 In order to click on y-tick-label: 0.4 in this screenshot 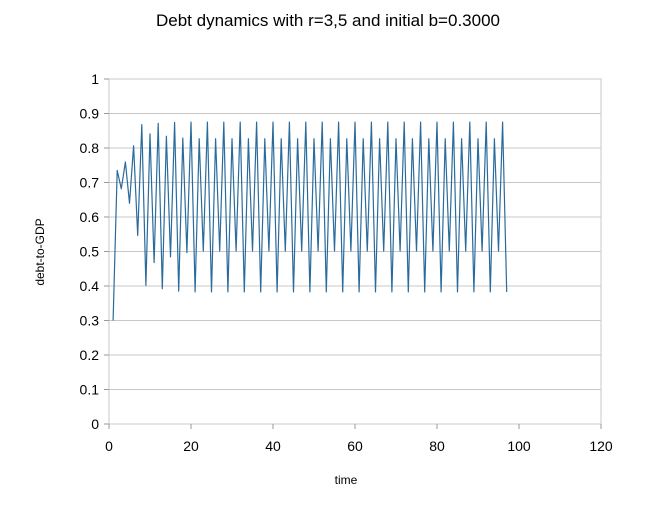, I will do `click(90, 286)`.